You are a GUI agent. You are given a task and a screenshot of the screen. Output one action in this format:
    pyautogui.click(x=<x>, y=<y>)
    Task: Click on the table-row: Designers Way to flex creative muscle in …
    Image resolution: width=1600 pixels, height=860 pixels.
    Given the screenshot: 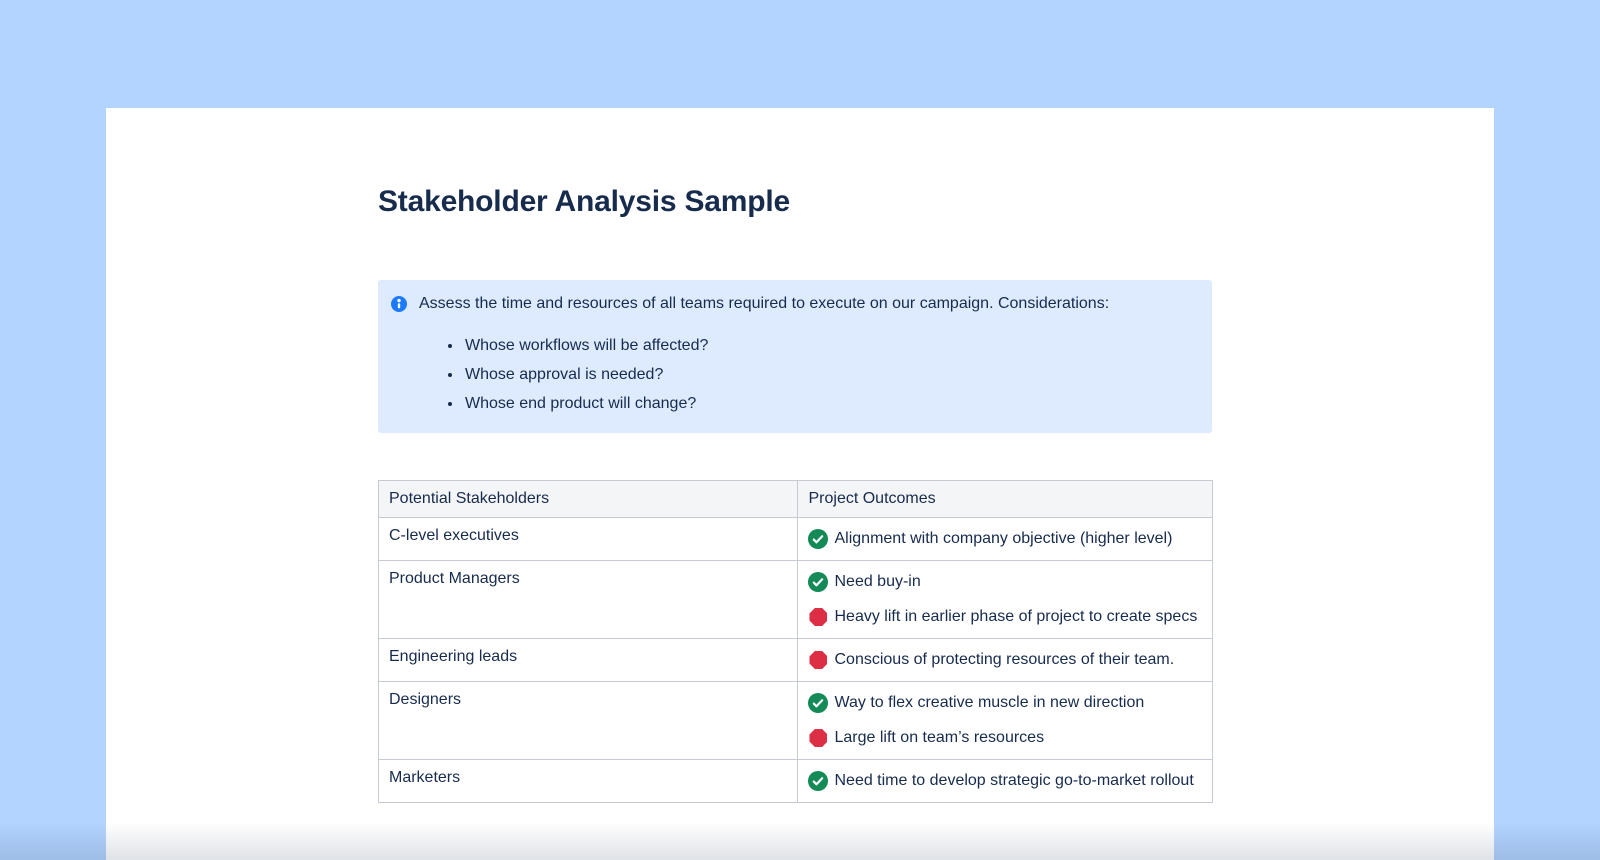 What is the action you would take?
    pyautogui.click(x=795, y=720)
    